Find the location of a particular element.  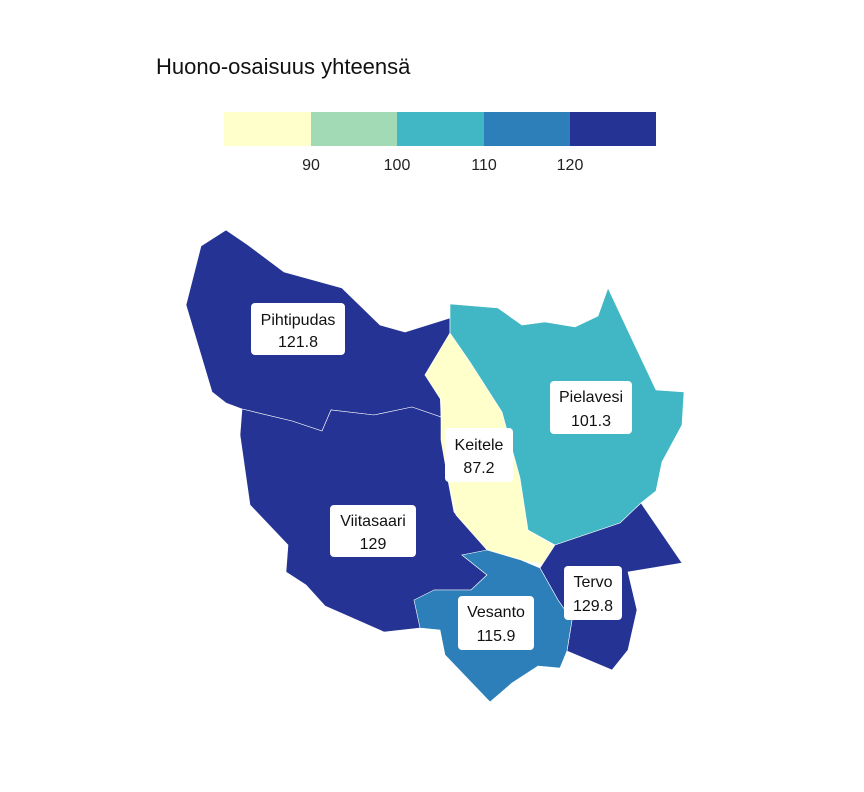

legend-tick-1: 90 is located at coordinates (311, 165).